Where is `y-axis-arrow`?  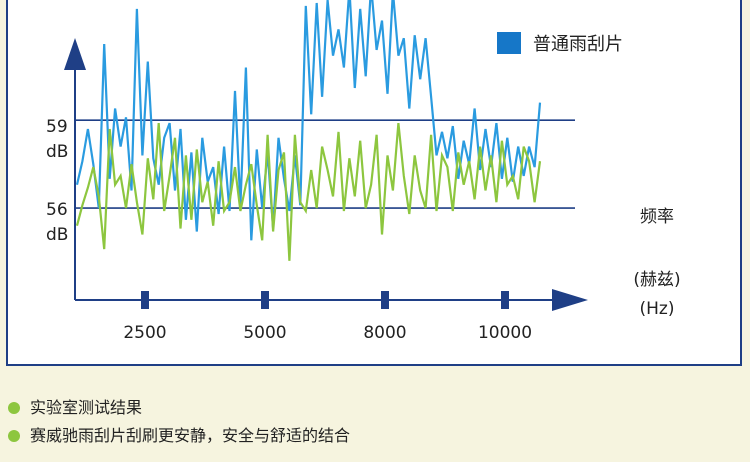
y-axis-arrow is located at coordinates (75, 54).